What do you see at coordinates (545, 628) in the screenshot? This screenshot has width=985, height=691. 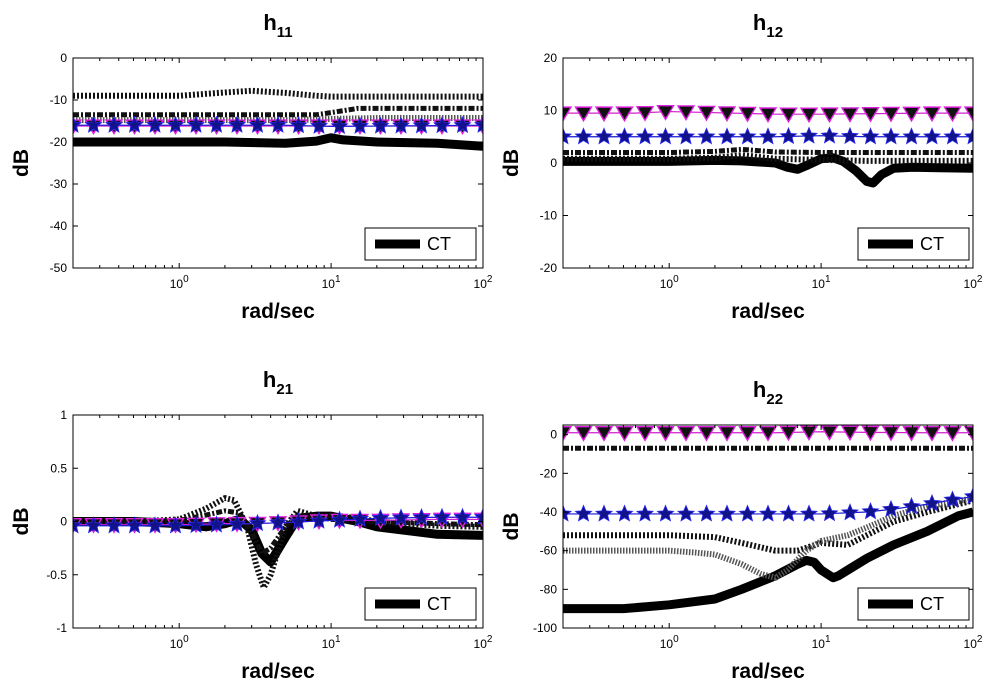 I see `y-tick-label: -100` at bounding box center [545, 628].